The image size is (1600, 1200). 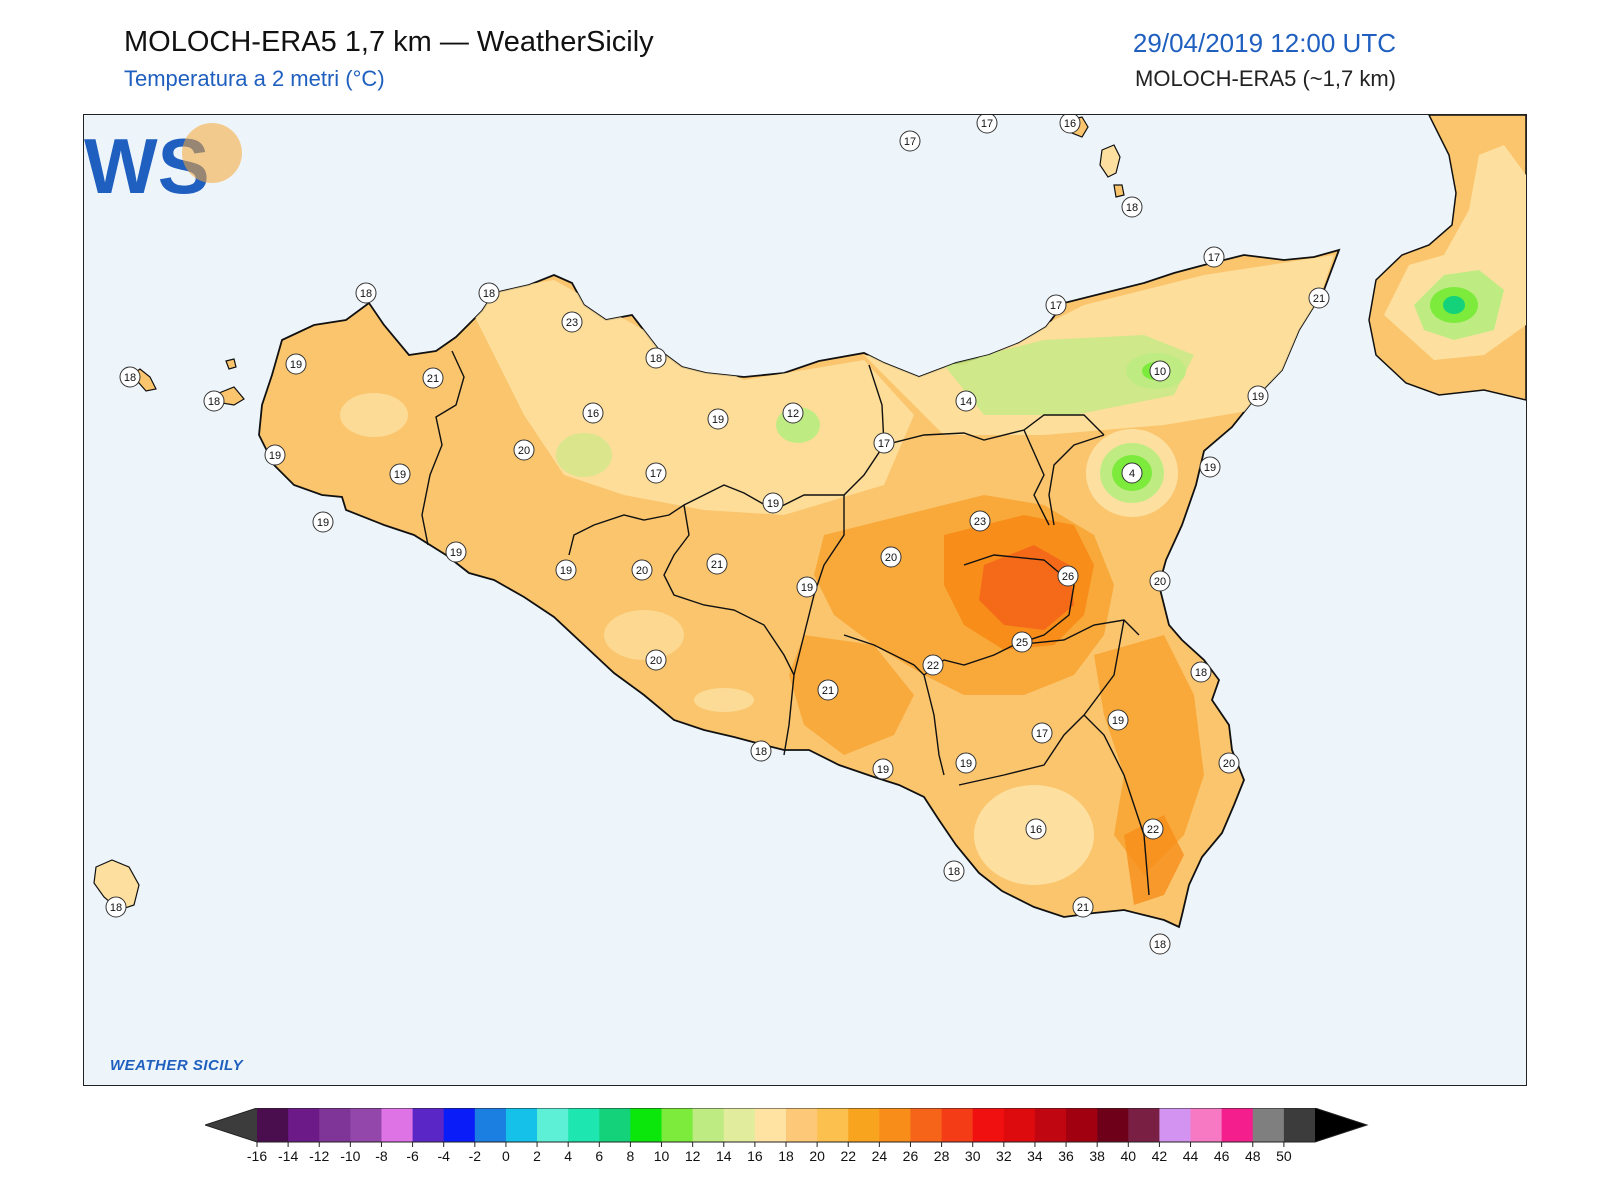 What do you see at coordinates (1264, 43) in the screenshot?
I see `forecast-datetime: 29/04/2019 12:00 UTC` at bounding box center [1264, 43].